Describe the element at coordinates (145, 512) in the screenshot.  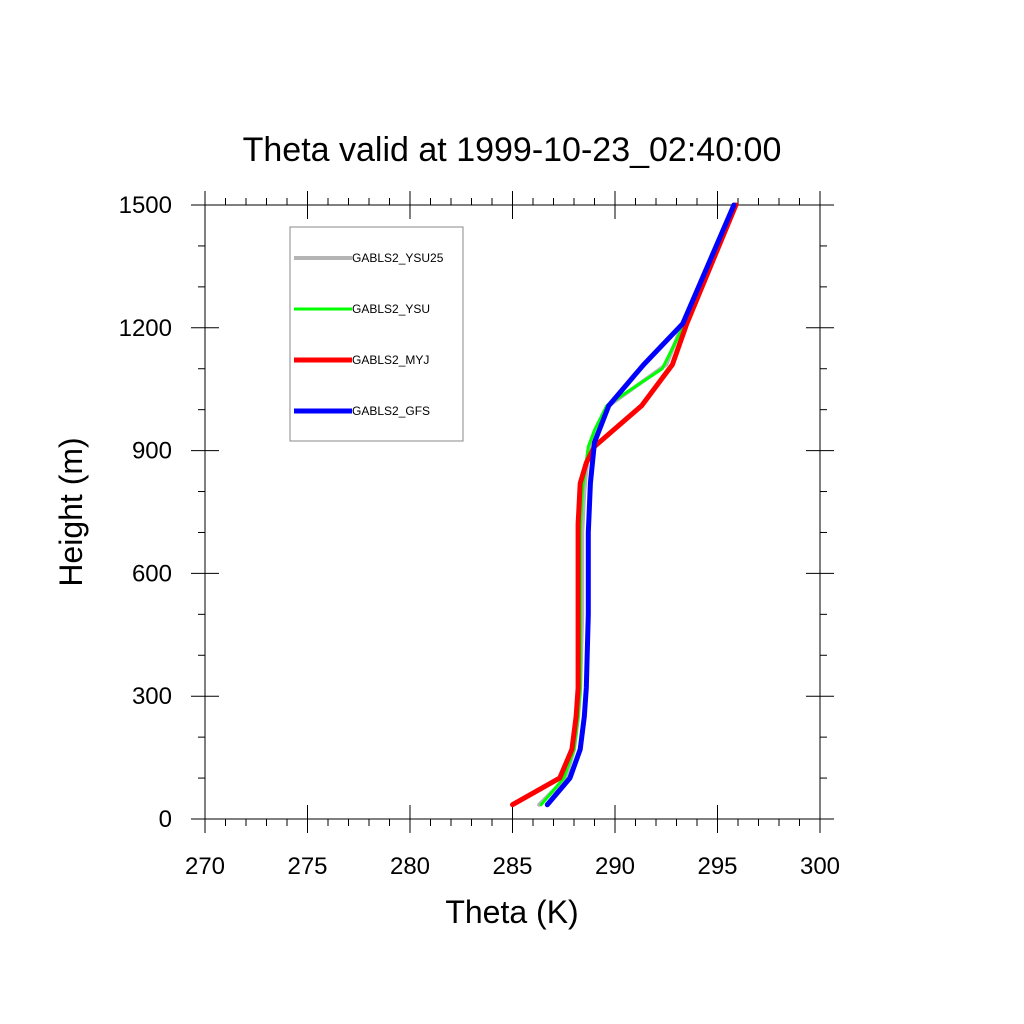
I see `y-tick-labels: 0 300 600 900 1200 1500` at that location.